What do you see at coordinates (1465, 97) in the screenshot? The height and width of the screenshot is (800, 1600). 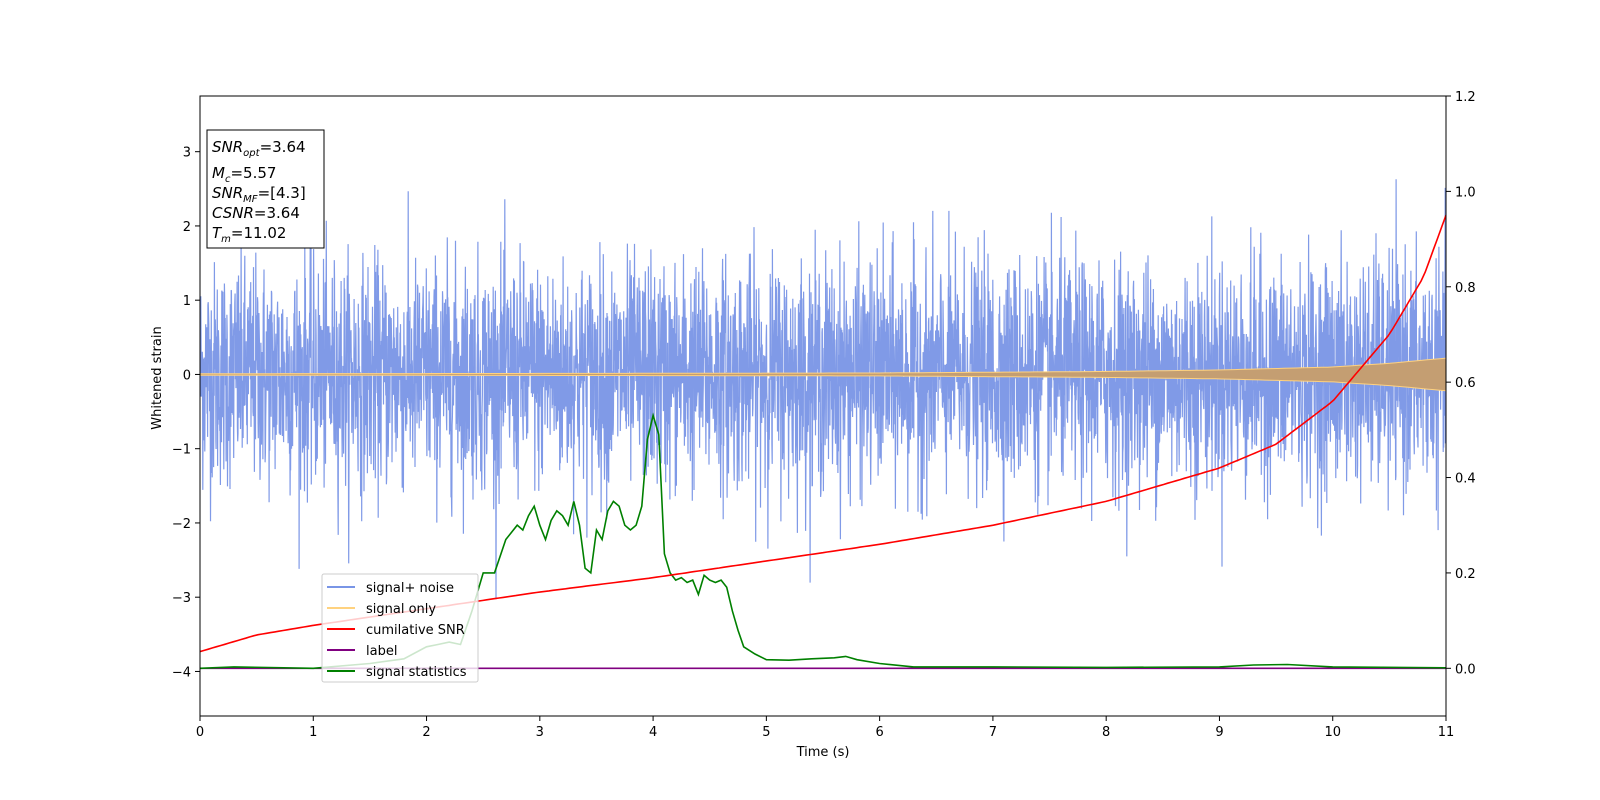 I see `y-right-tick-label: 1.2` at bounding box center [1465, 97].